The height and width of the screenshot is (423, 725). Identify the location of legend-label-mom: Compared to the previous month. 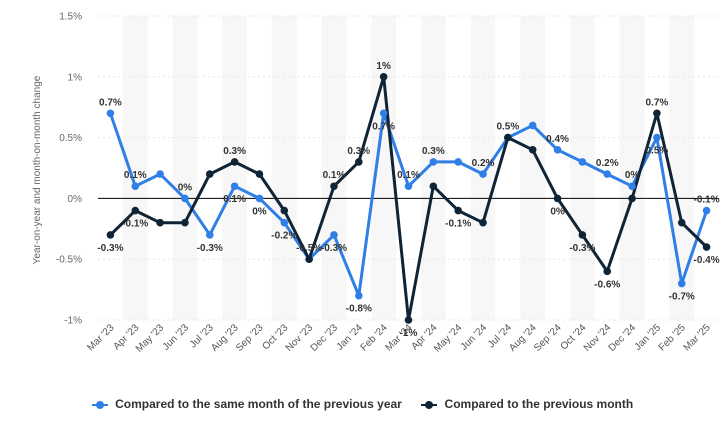
(539, 404).